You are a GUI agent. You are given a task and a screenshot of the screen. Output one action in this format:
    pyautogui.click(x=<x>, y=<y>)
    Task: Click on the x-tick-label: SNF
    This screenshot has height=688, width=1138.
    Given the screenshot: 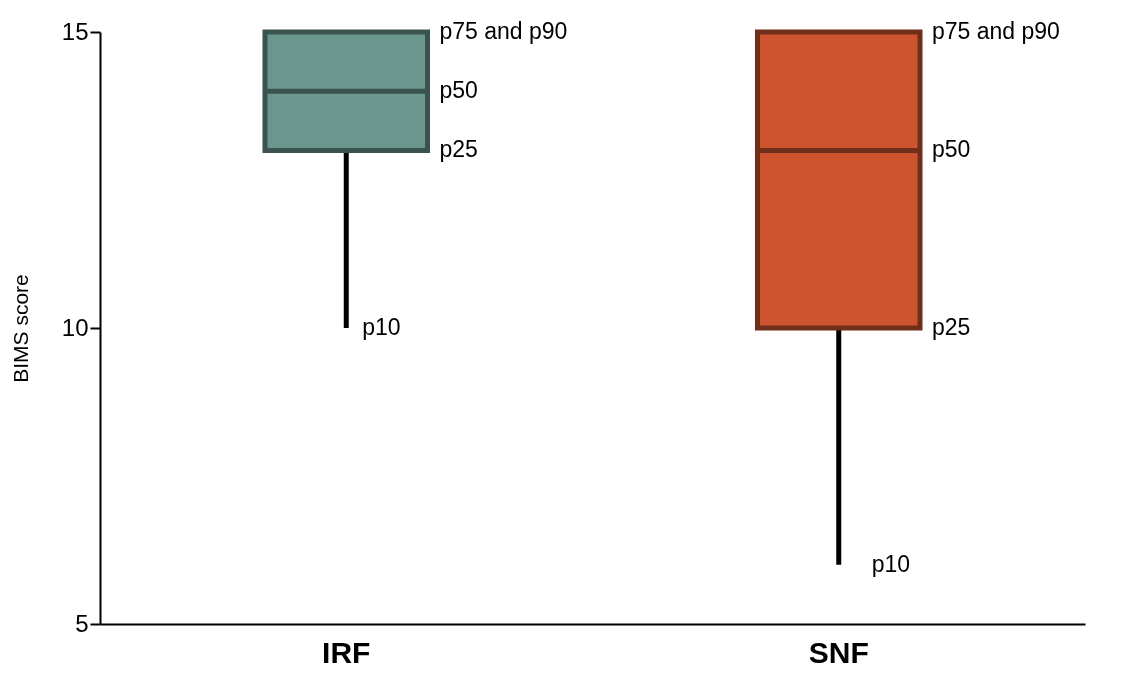 What is the action you would take?
    pyautogui.click(x=838, y=652)
    